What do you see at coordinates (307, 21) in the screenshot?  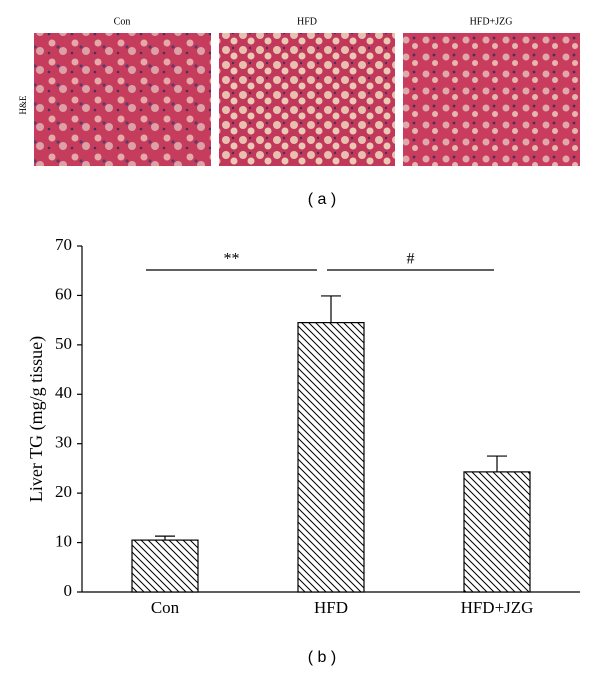 I see `image-label: HFD` at bounding box center [307, 21].